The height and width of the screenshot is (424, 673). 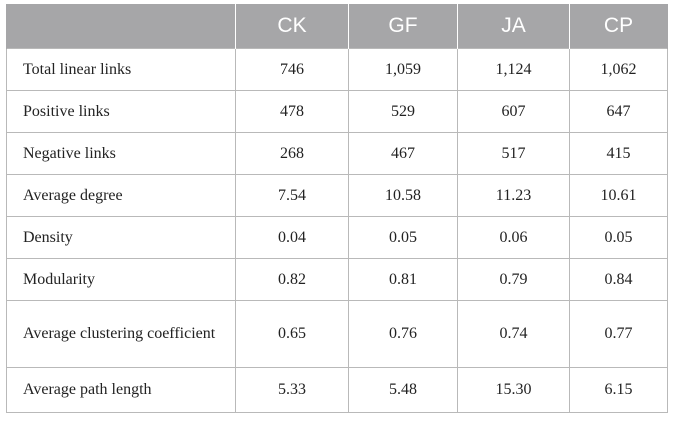 What do you see at coordinates (292, 111) in the screenshot?
I see `cell-value: 478` at bounding box center [292, 111].